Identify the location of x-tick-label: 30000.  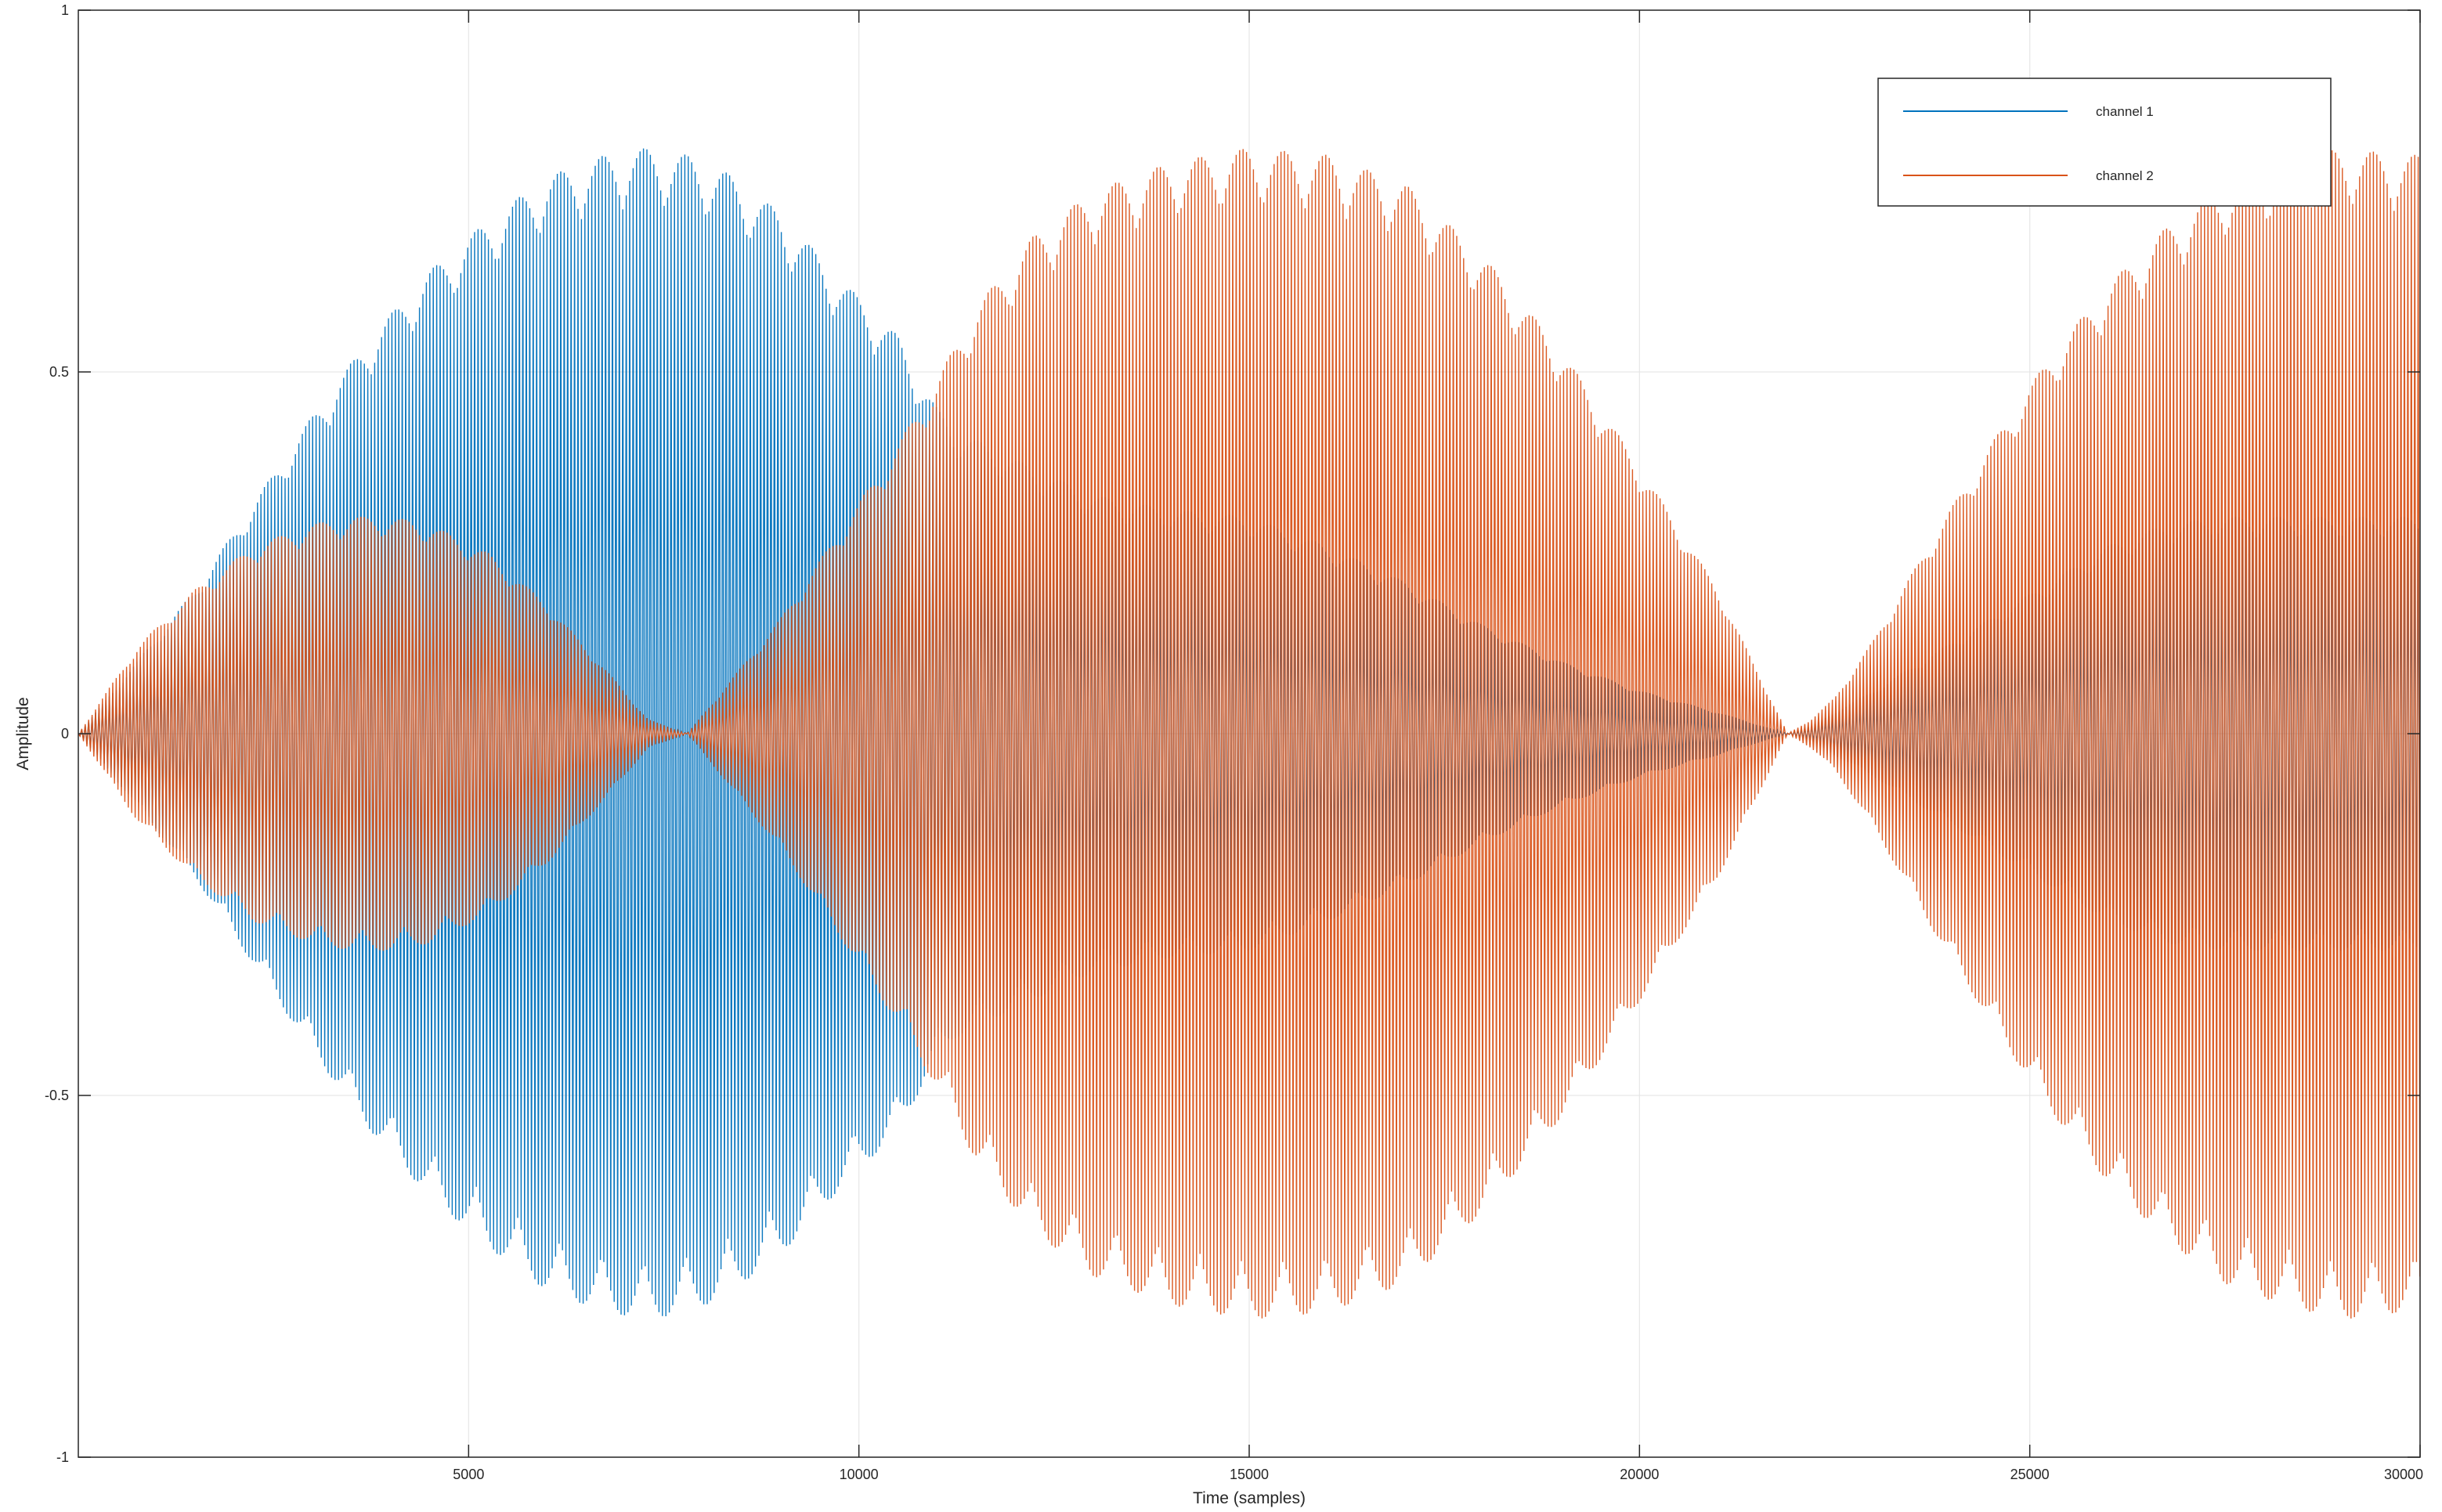
(2403, 1474).